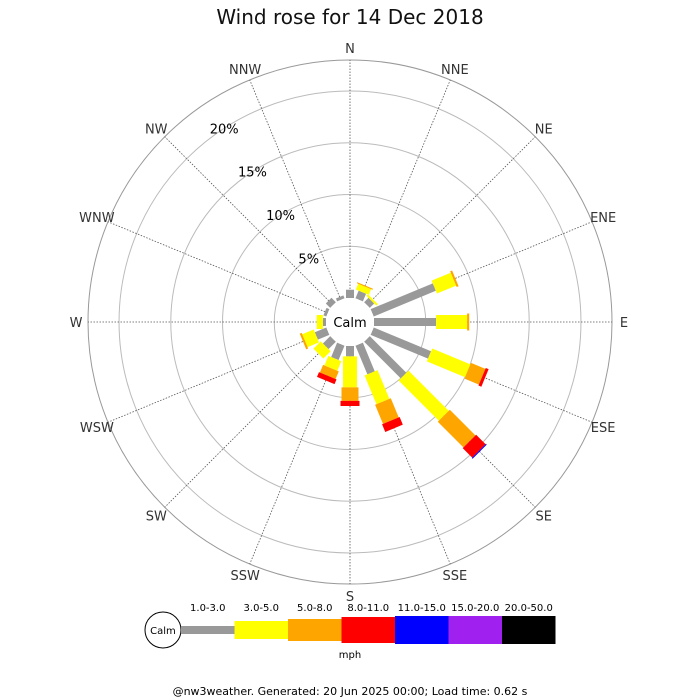 The height and width of the screenshot is (700, 700). Describe the element at coordinates (330, 302) in the screenshot. I see `bar-NW-1.0-3.0` at that location.